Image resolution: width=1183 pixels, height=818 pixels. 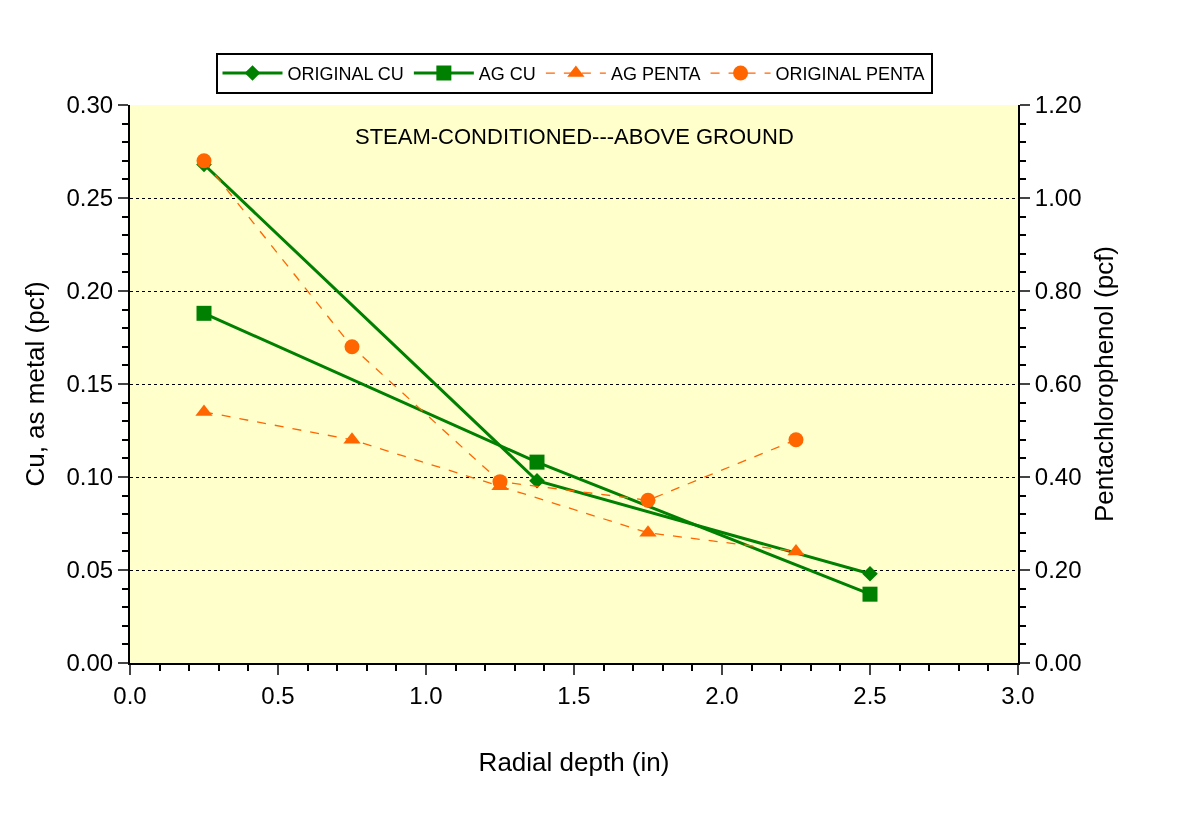 I want to click on x-axis-title: Radial depth (in), so click(x=574, y=762).